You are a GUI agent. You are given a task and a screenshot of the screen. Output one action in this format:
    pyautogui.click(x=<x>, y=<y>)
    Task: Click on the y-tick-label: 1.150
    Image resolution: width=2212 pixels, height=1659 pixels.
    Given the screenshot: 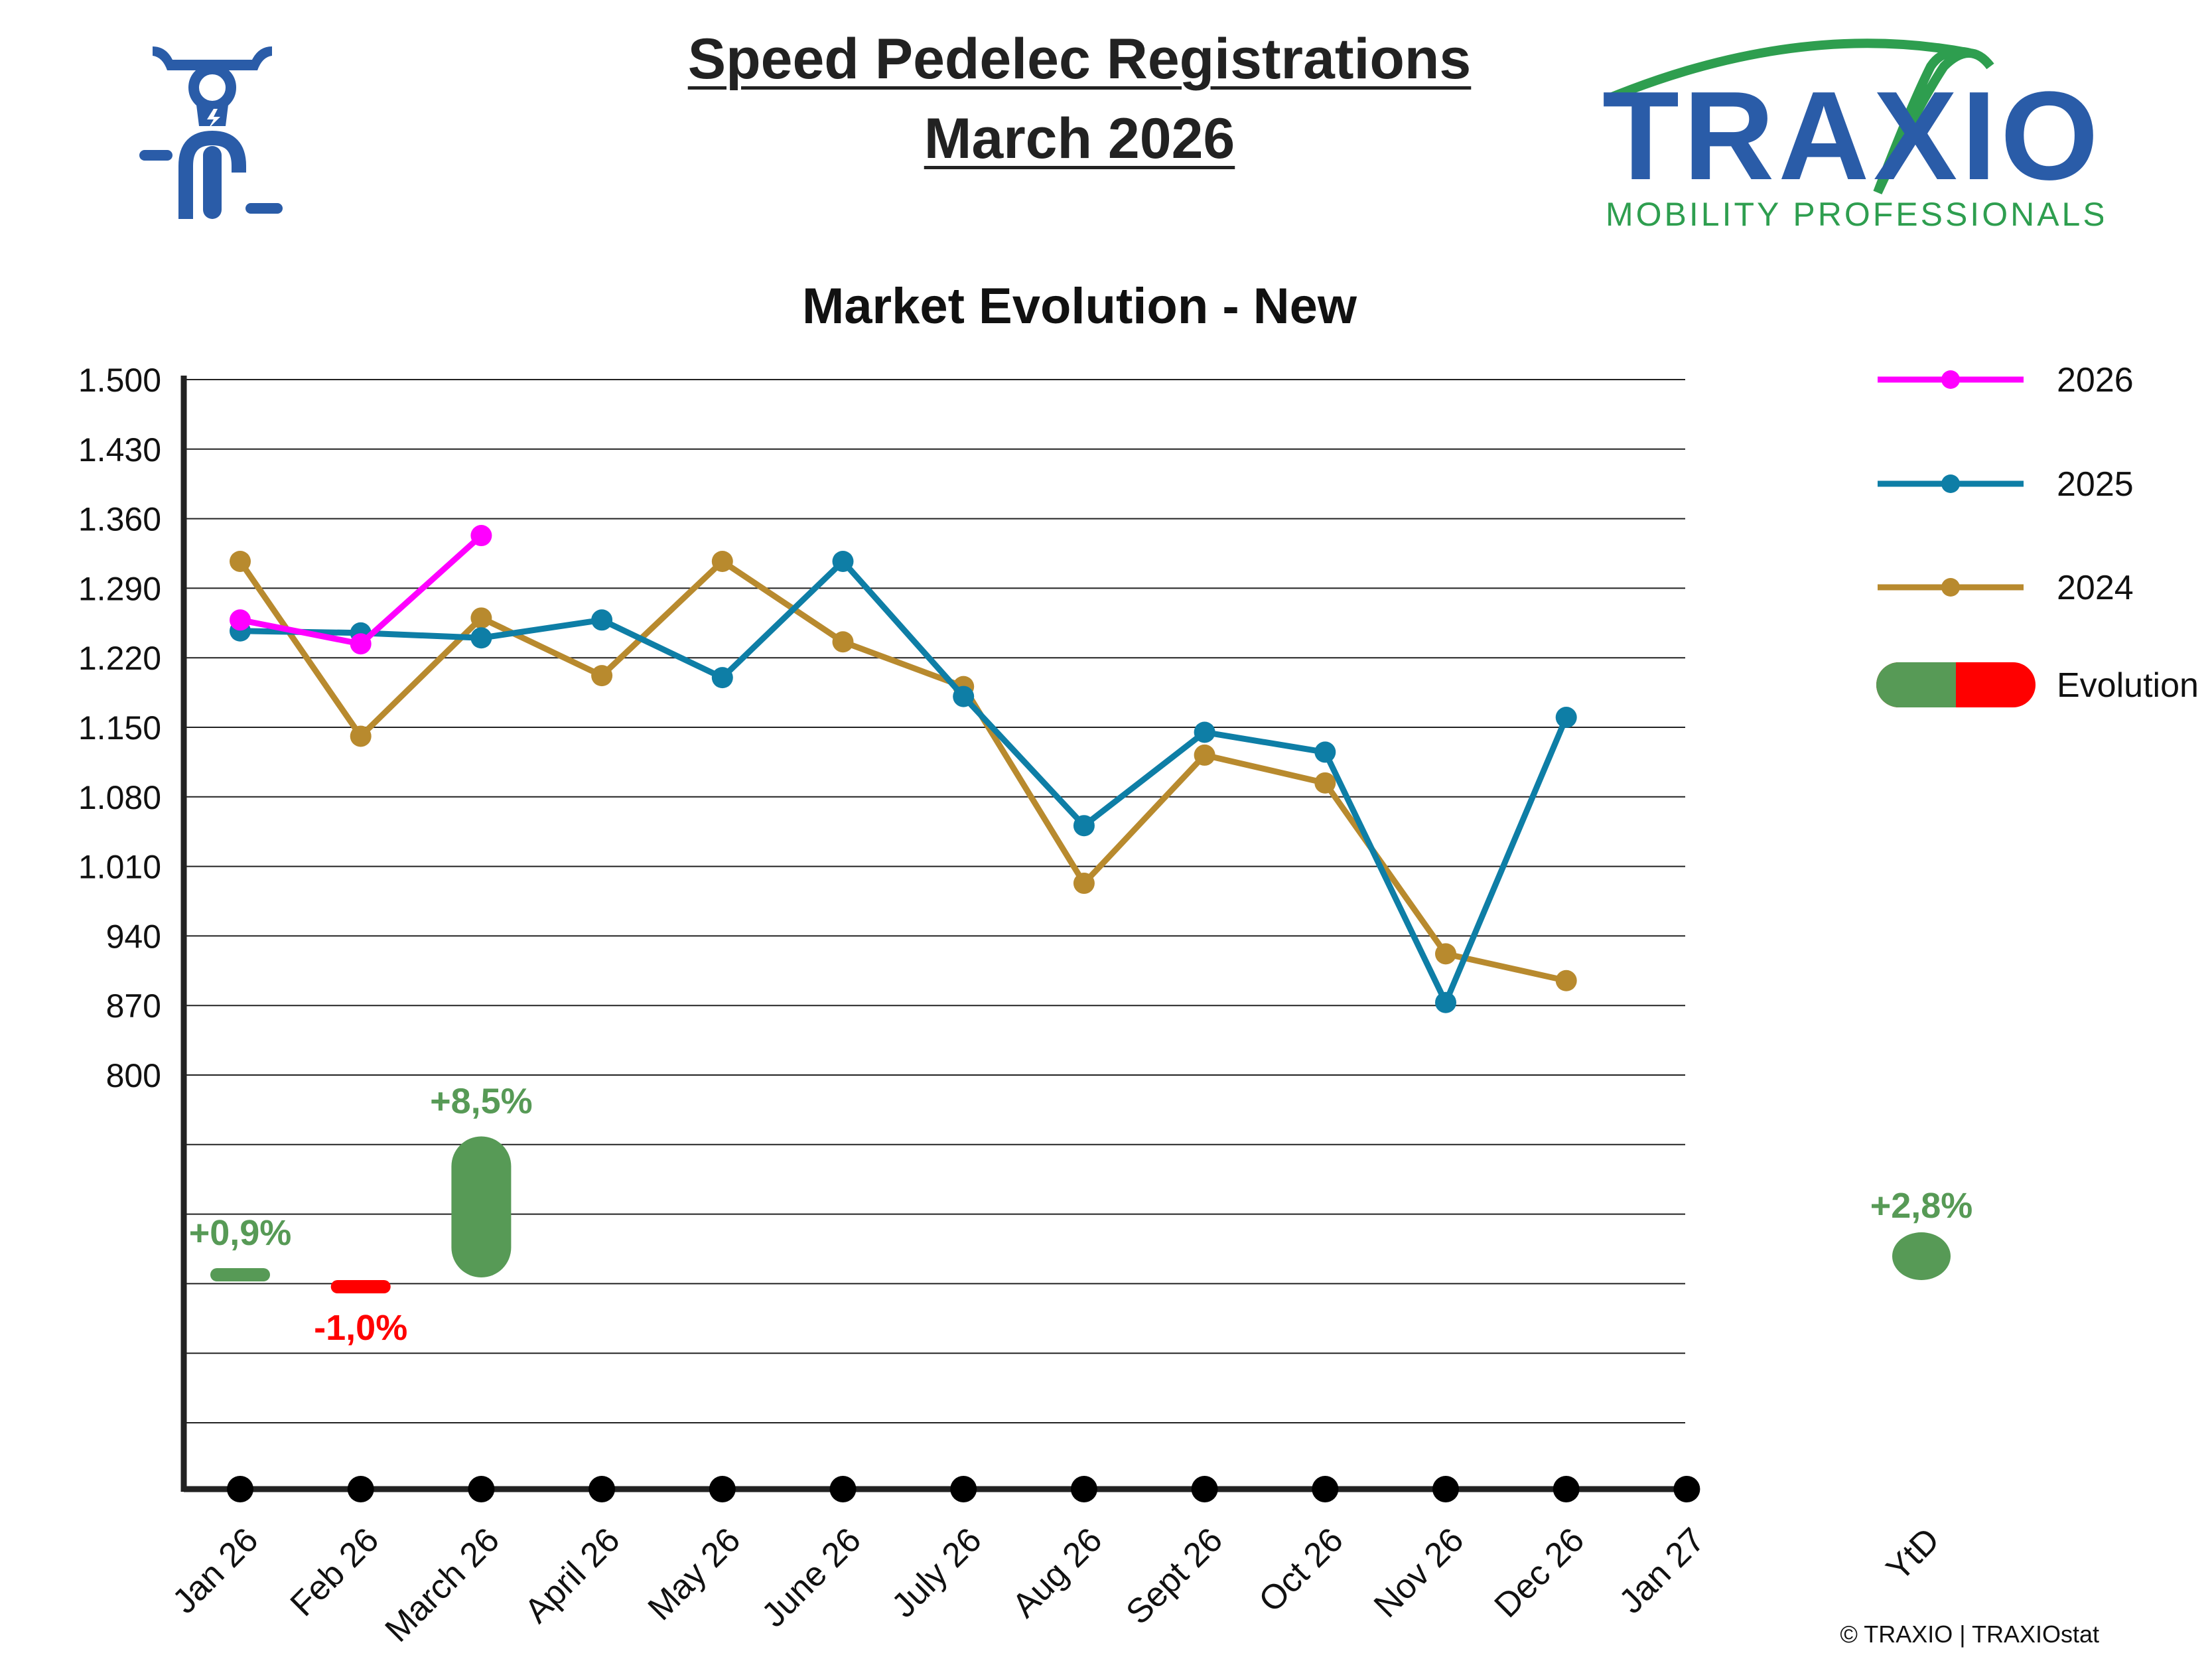 What is the action you would take?
    pyautogui.click(x=119, y=728)
    